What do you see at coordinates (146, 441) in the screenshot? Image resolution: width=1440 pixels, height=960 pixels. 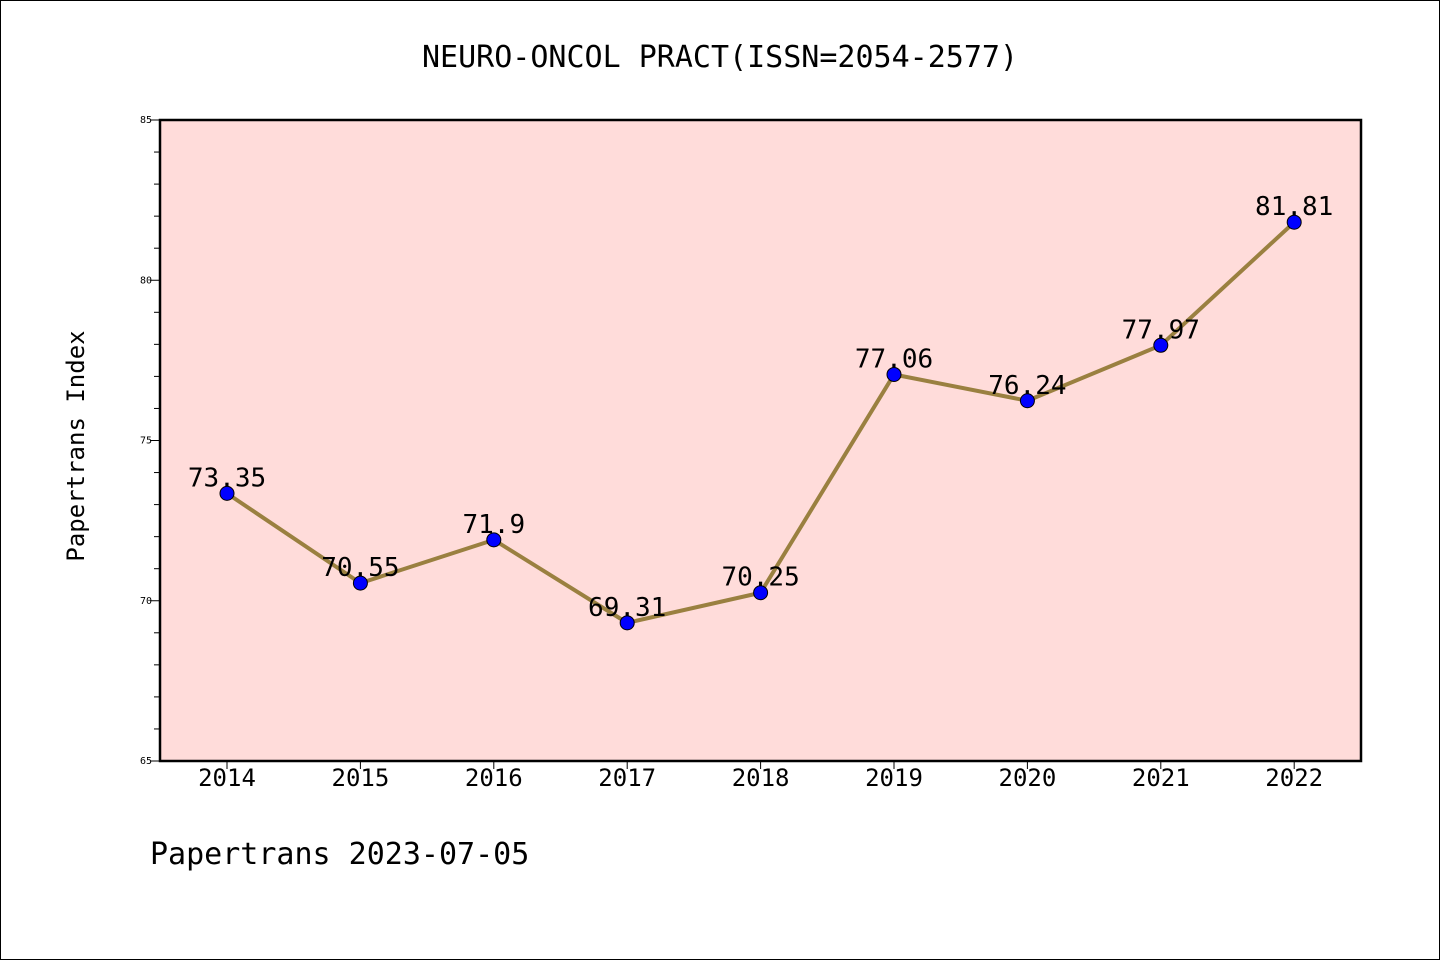 I see `y-tick-label: 75` at bounding box center [146, 441].